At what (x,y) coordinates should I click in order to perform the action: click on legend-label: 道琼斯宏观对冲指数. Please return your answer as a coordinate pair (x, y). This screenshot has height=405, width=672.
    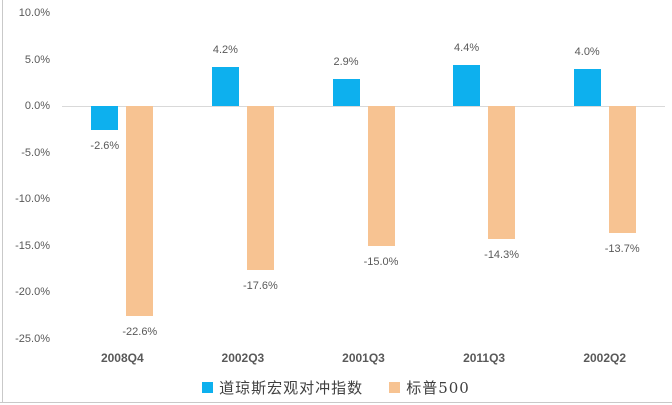
    Looking at the image, I should click on (291, 387).